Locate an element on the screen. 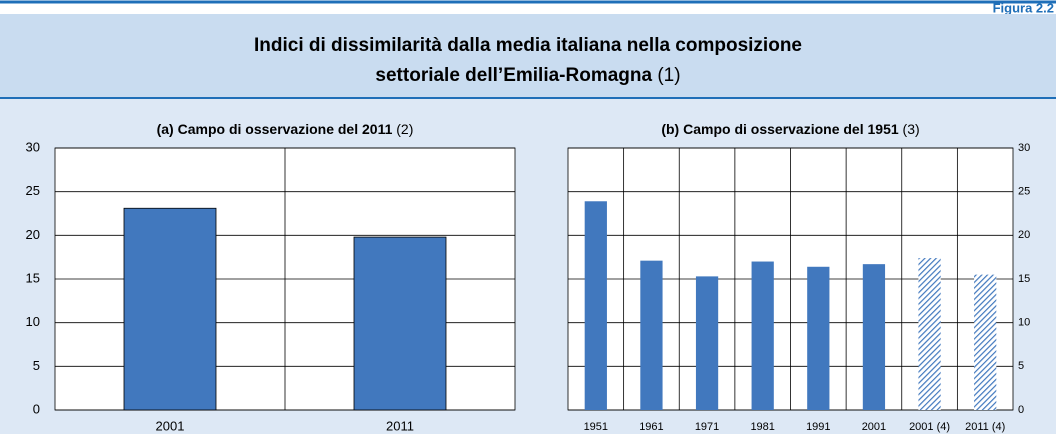 The width and height of the screenshot is (1056, 434). subtitle: (b) Campo di osservazione del 1951 (3) is located at coordinates (790, 129).